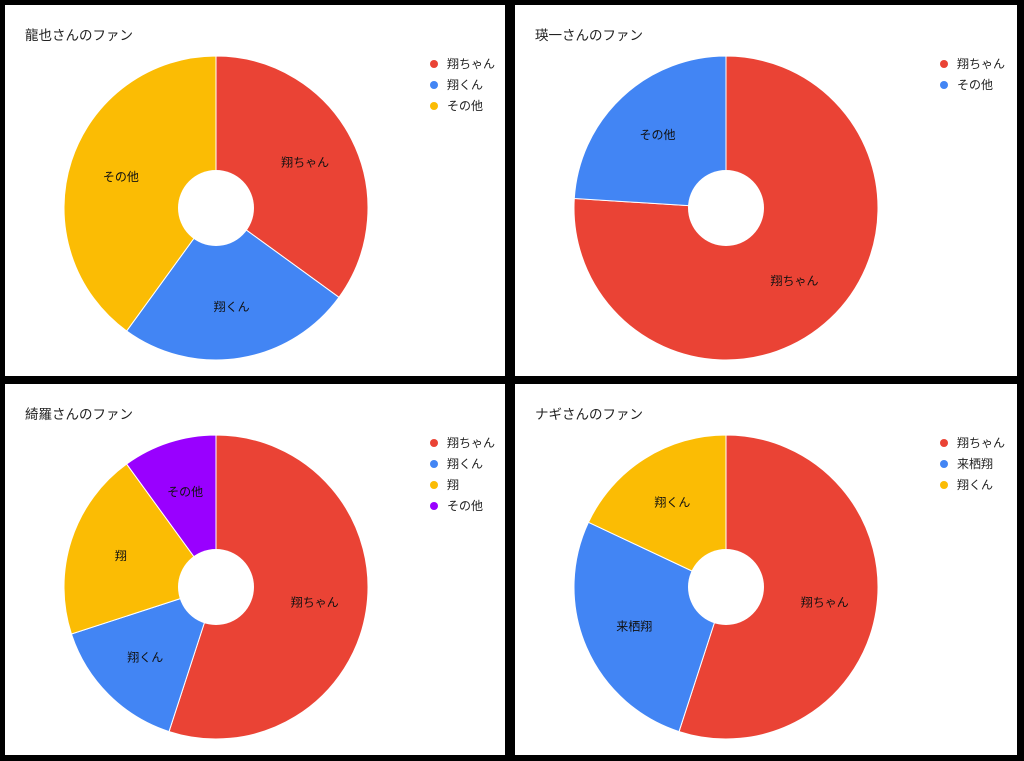 The width and height of the screenshot is (1024, 761). What do you see at coordinates (79, 415) in the screenshot?
I see `chart-title: 綺羅さんのファン` at bounding box center [79, 415].